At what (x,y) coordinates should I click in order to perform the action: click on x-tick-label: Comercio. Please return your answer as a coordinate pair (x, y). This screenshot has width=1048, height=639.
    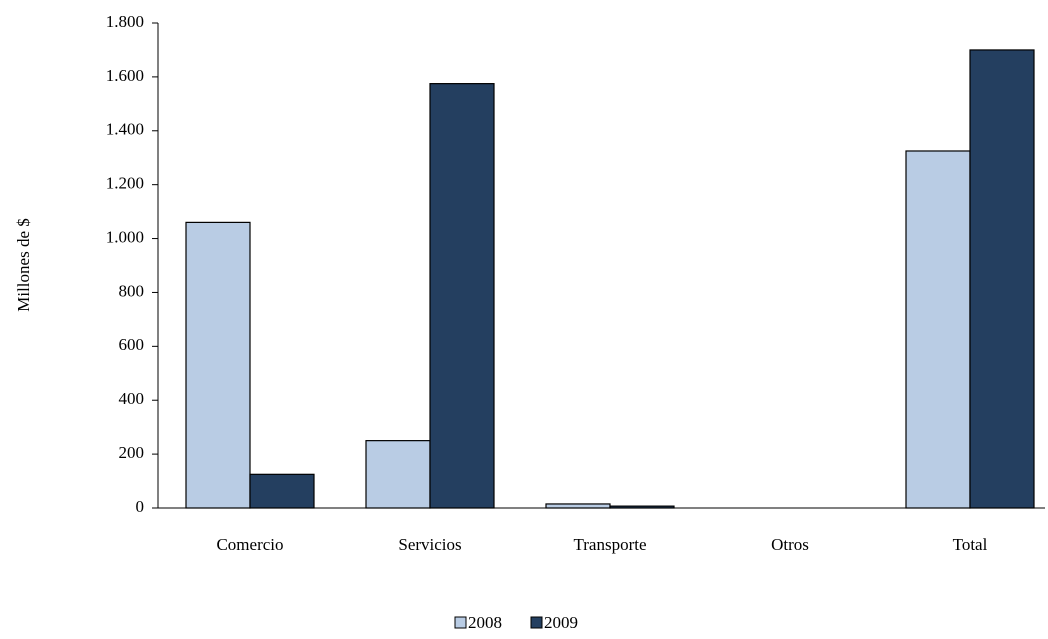
    Looking at the image, I should click on (249, 544).